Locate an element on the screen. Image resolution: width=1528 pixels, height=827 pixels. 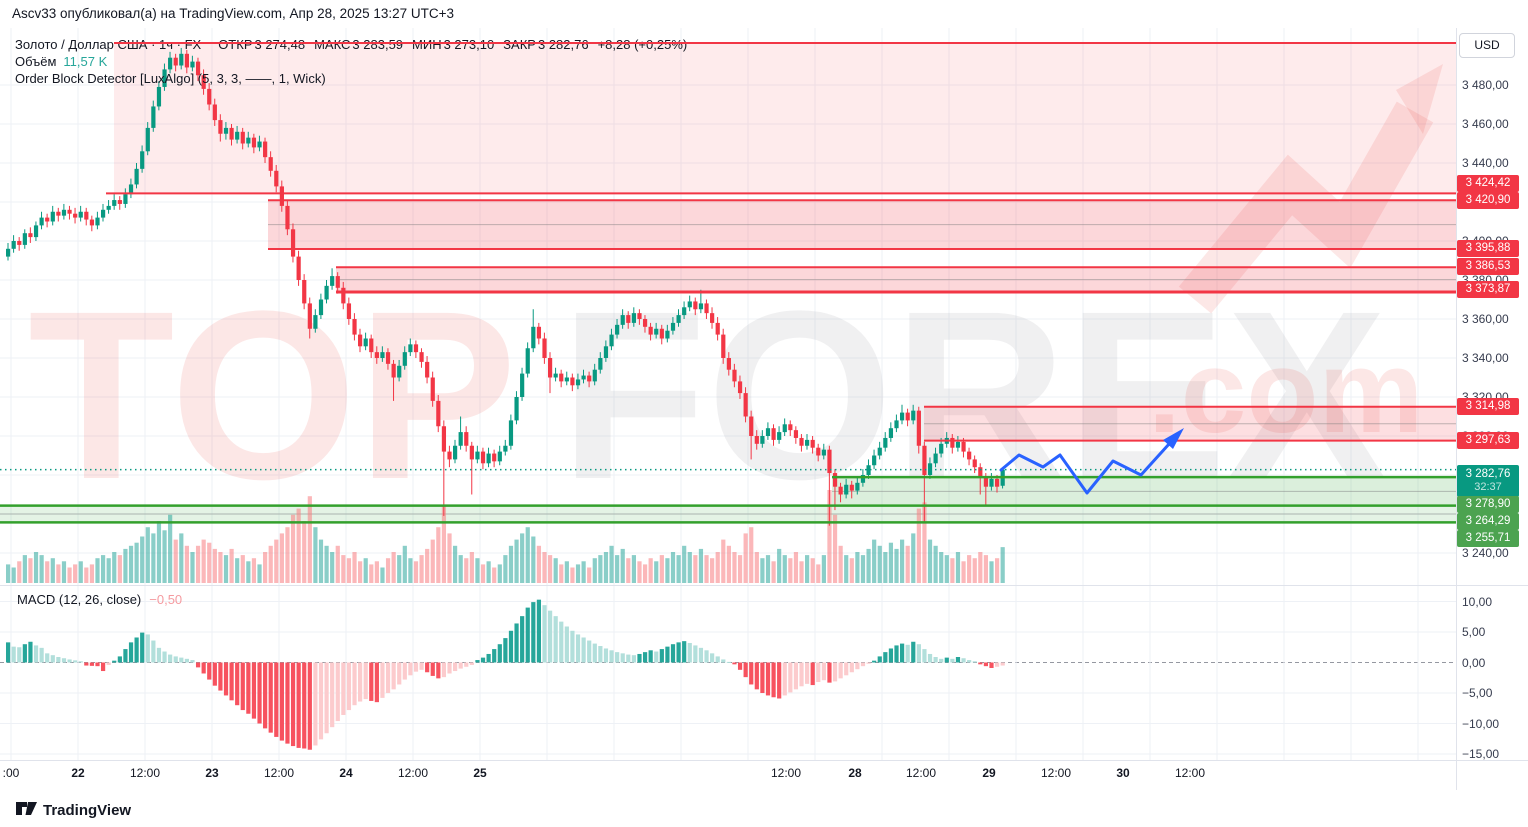
ohlc-label: ОТКР is located at coordinates (235, 44).